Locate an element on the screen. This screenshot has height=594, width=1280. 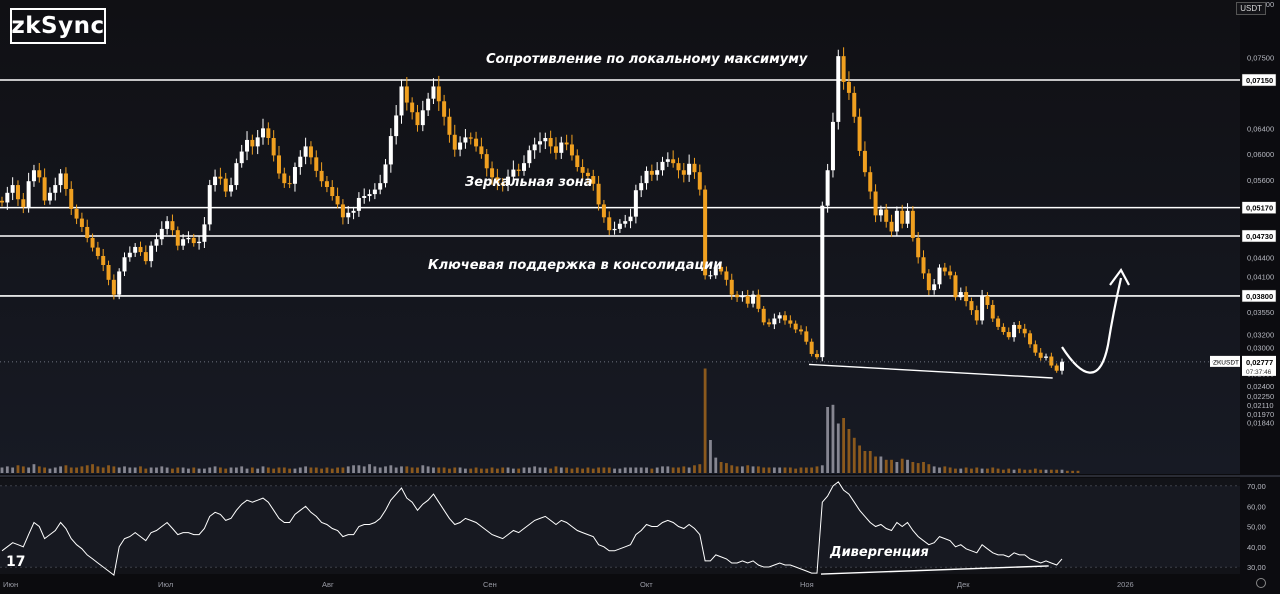
y-tick-label: 0,01840 is located at coordinates (1260, 422).